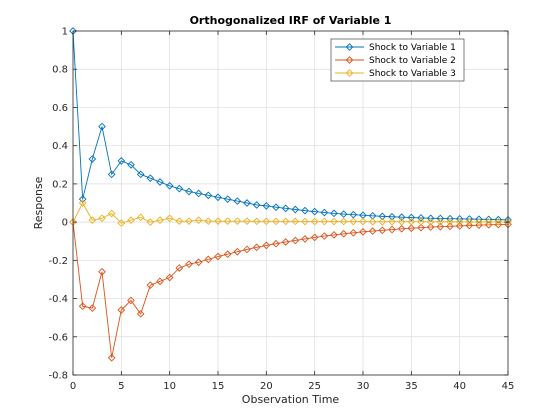 This screenshot has height=420, width=560. What do you see at coordinates (411, 386) in the screenshot?
I see `x-tick-label: 35` at bounding box center [411, 386].